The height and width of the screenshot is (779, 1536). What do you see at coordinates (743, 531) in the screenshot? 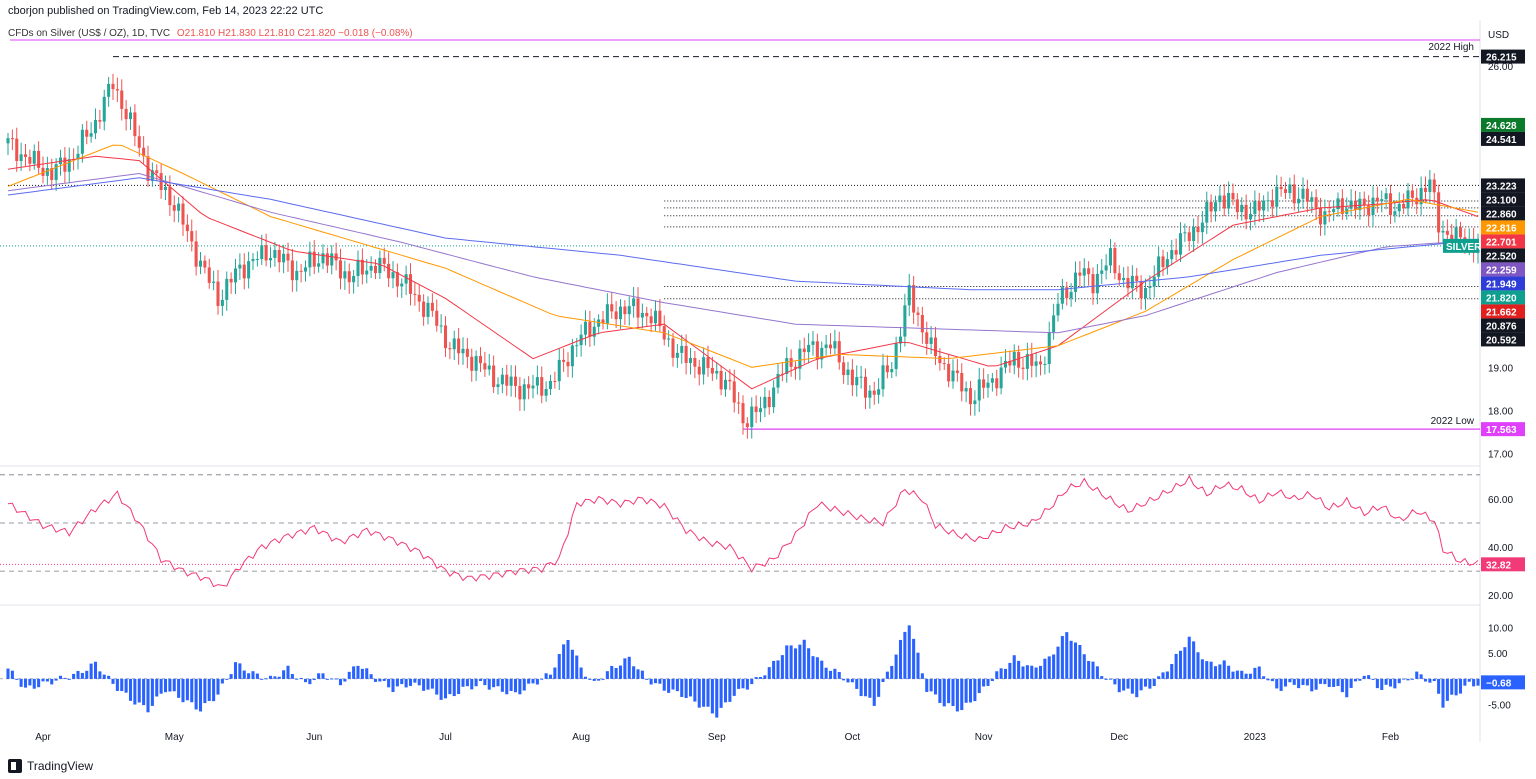
I see `rsi-line` at bounding box center [743, 531].